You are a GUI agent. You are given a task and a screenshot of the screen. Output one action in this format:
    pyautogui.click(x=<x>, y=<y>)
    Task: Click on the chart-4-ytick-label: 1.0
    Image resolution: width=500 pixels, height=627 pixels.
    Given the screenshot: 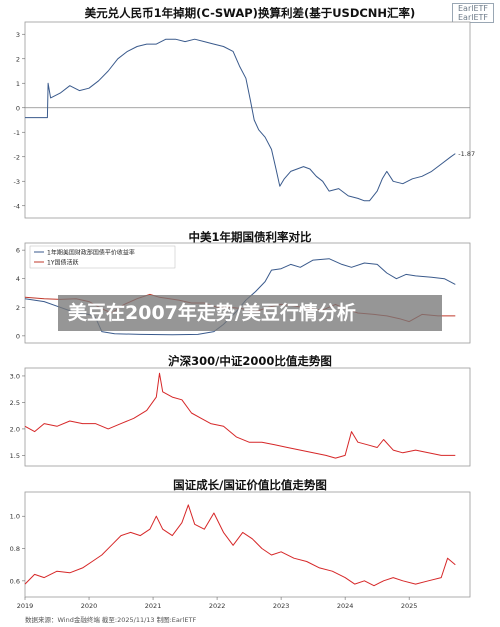 What is the action you would take?
    pyautogui.click(x=15, y=517)
    